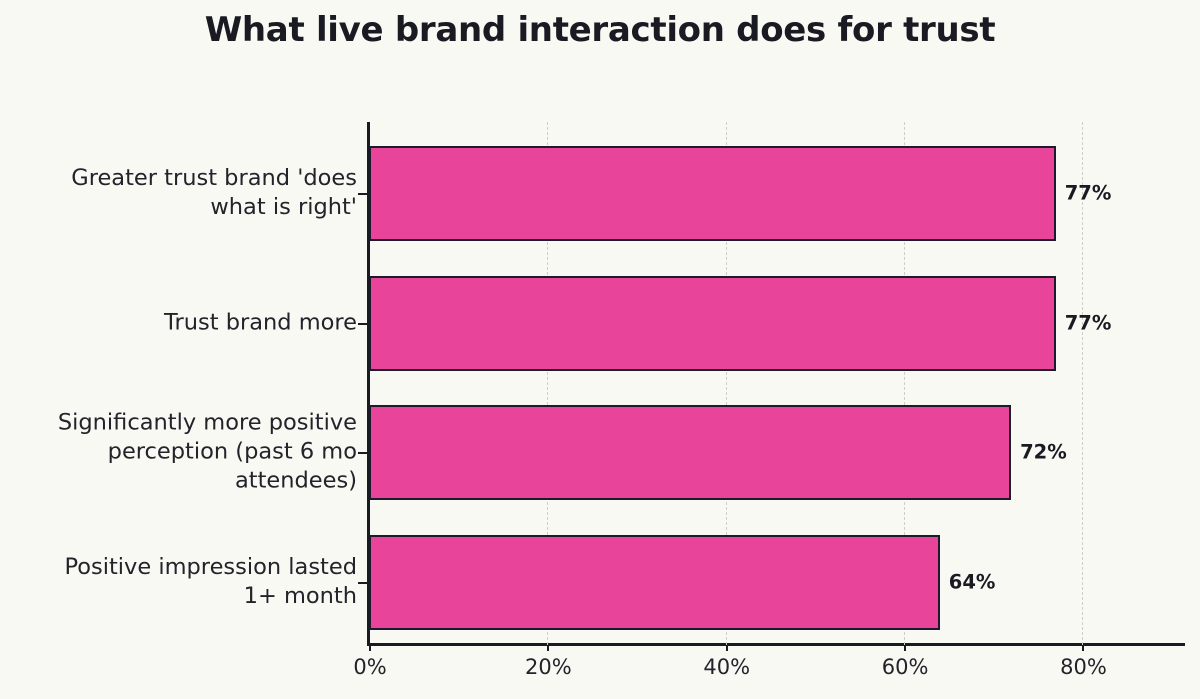  What do you see at coordinates (368, 383) in the screenshot?
I see `y-axis-spine` at bounding box center [368, 383].